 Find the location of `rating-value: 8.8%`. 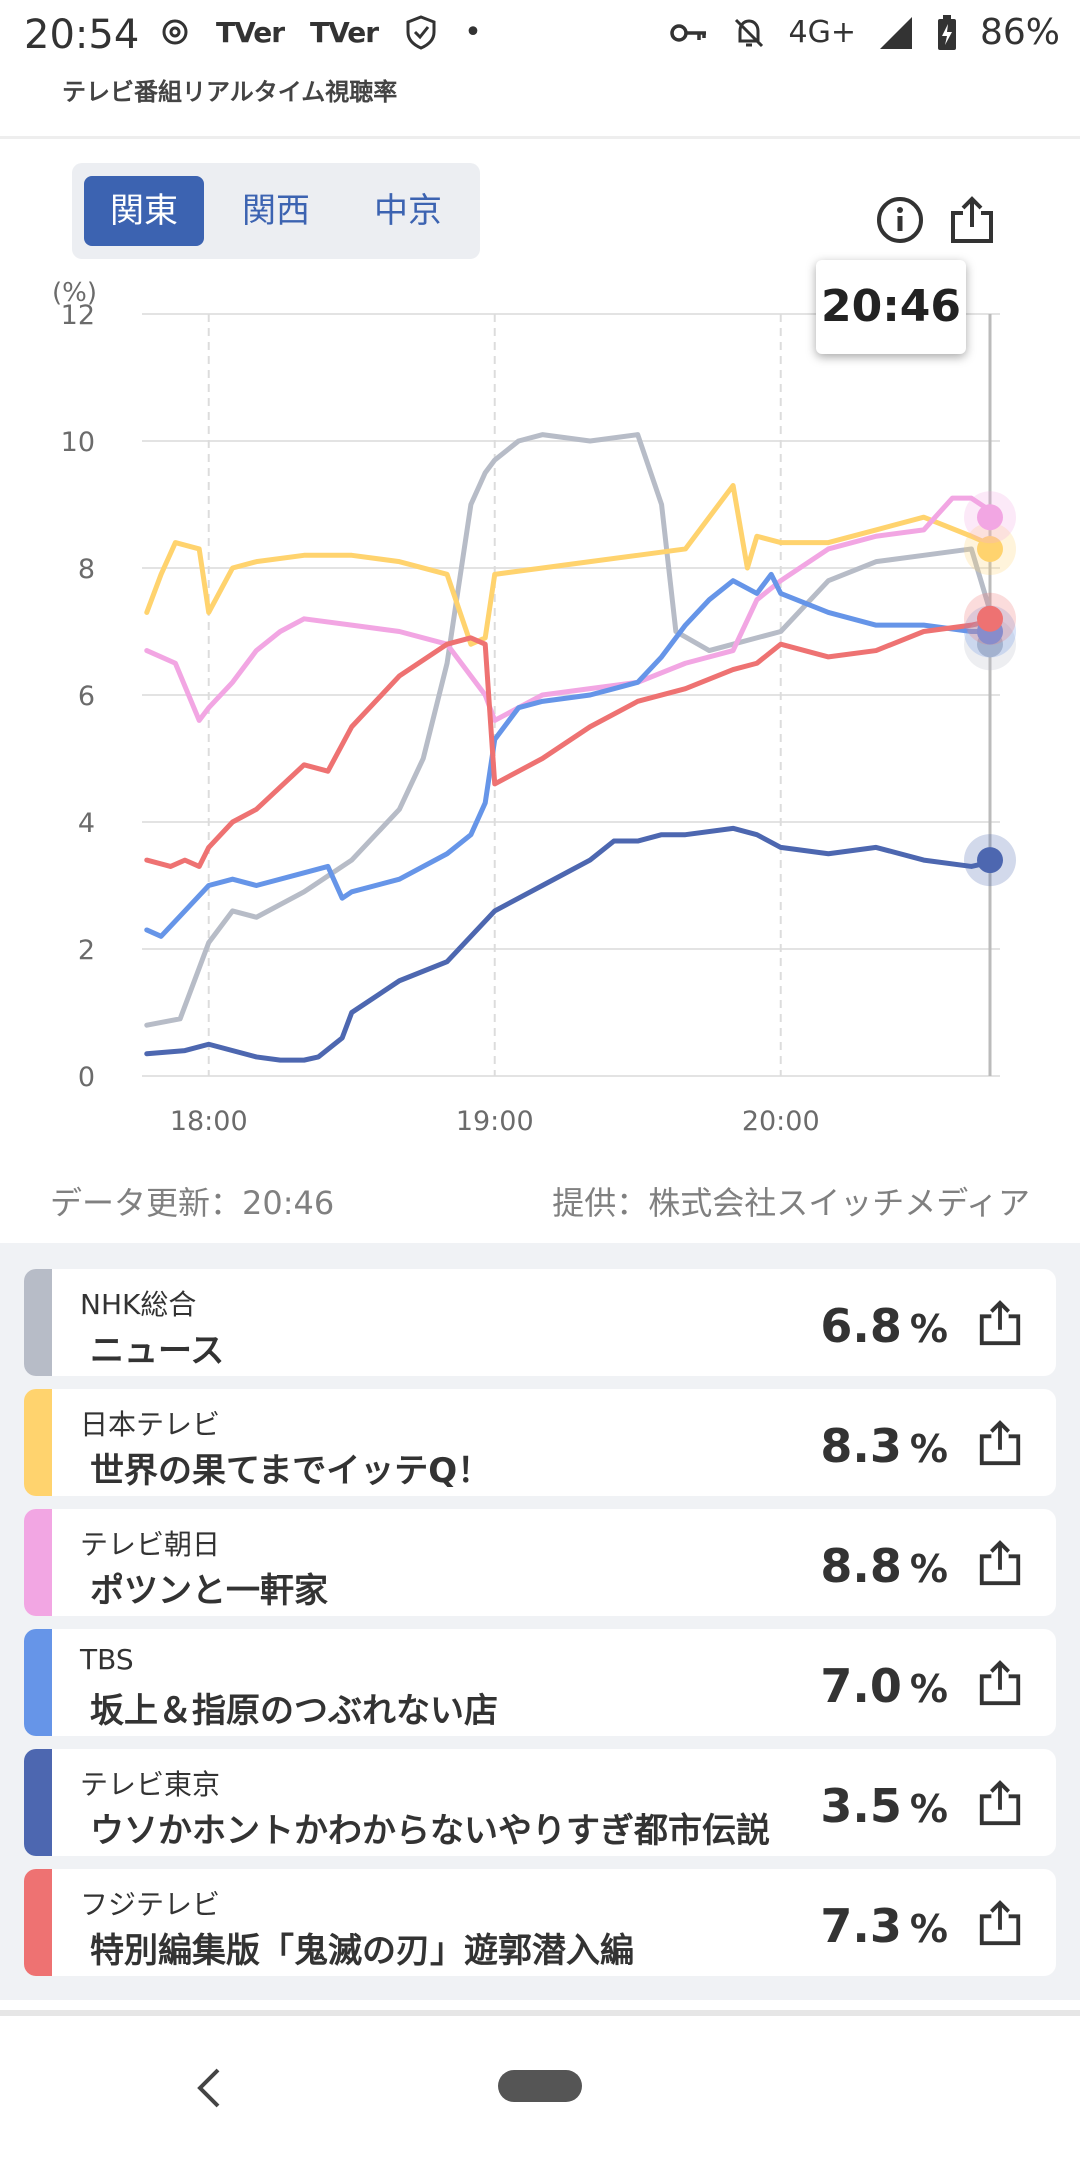

rating-value: 8.8% is located at coordinates (884, 1566).